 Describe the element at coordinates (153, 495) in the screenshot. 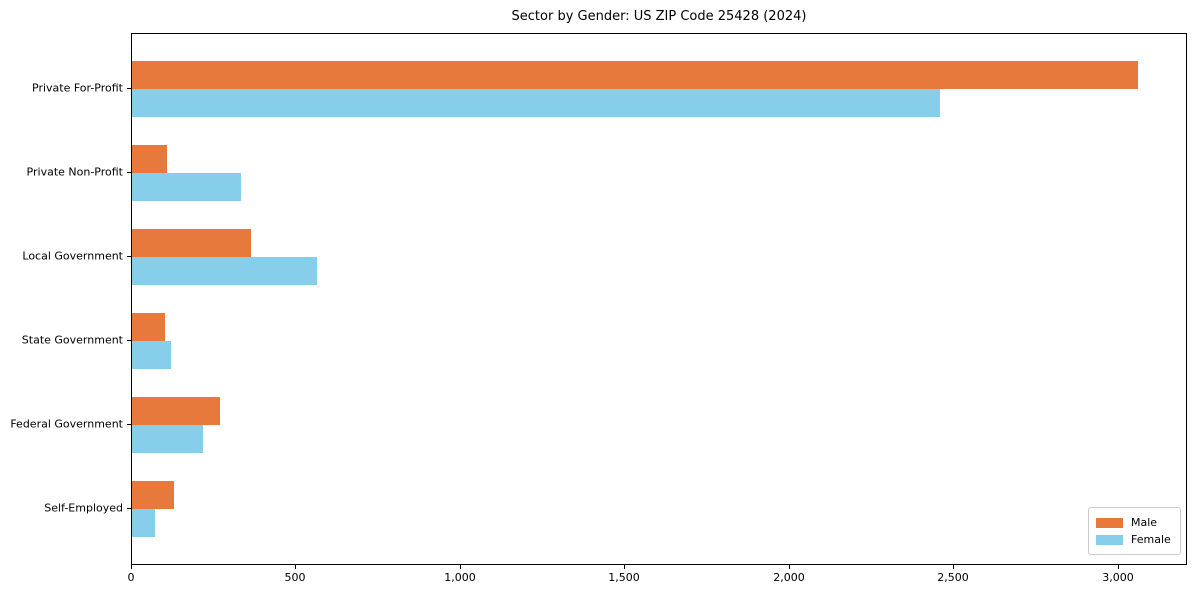

I see `bar-male-self-employed` at that location.